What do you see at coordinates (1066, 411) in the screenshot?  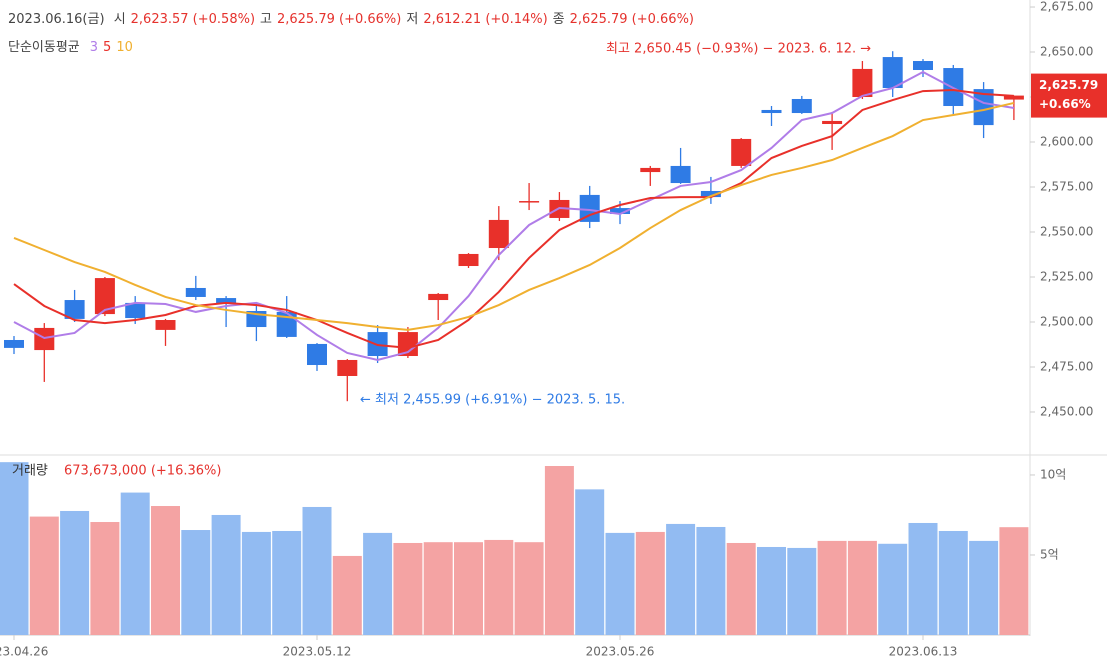 I see `y-tick-label: 2,450.00` at bounding box center [1066, 411].